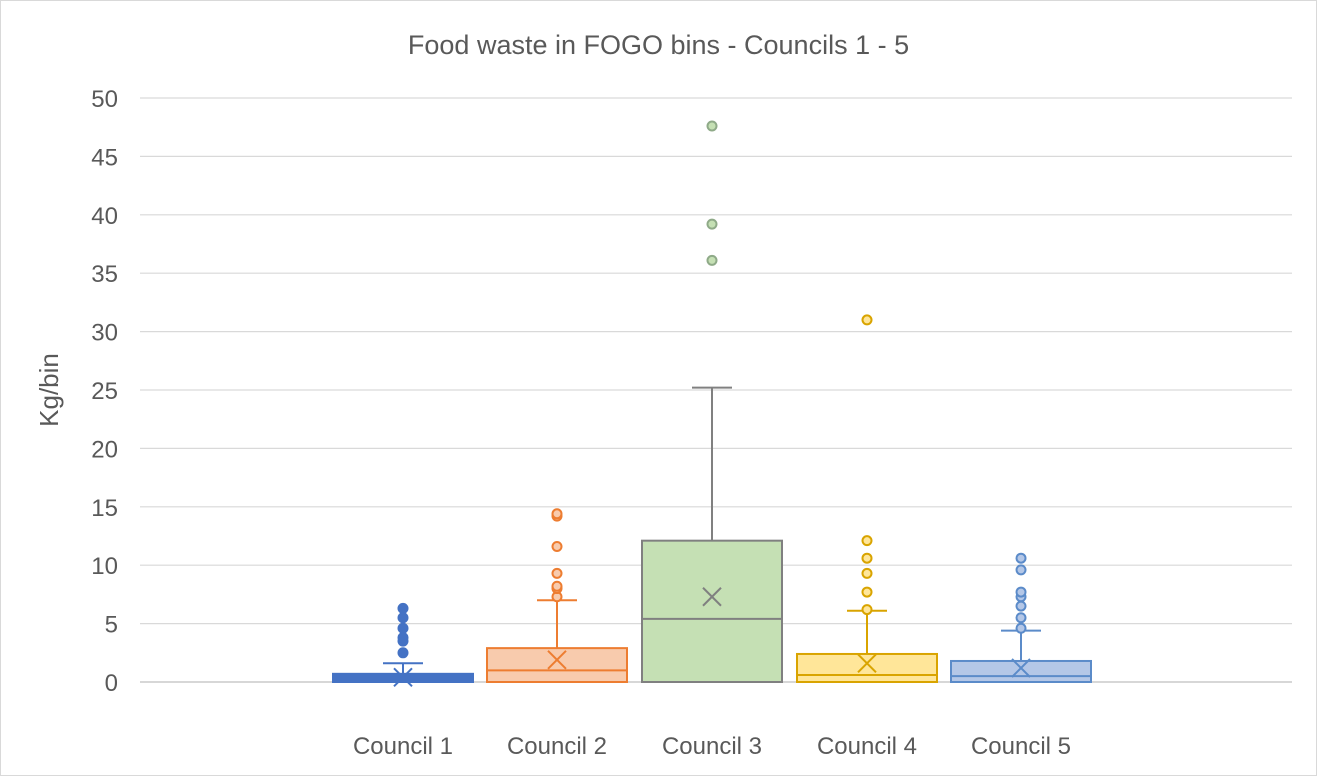 This screenshot has width=1317, height=776. I want to click on y-tick-label: 40, so click(104, 216).